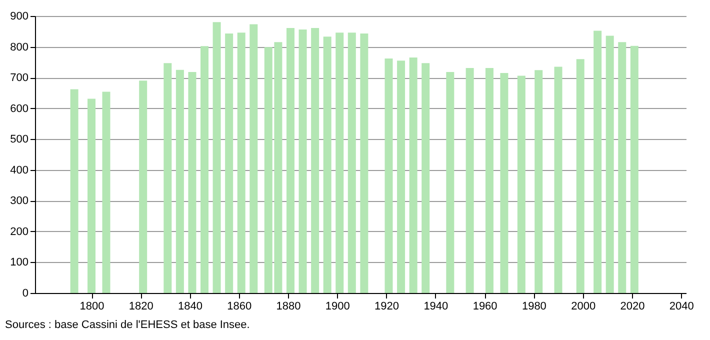  What do you see at coordinates (141, 306) in the screenshot?
I see `x-tick-label: 1820` at bounding box center [141, 306].